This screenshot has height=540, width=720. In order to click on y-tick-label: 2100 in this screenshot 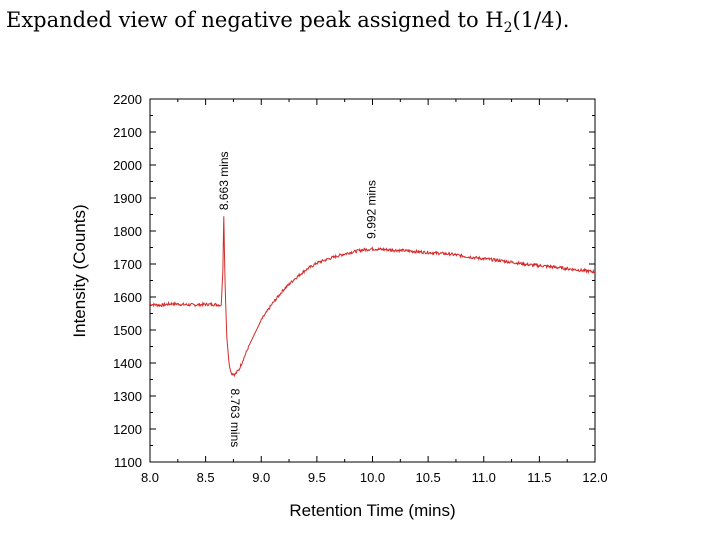, I will do `click(127, 132)`.